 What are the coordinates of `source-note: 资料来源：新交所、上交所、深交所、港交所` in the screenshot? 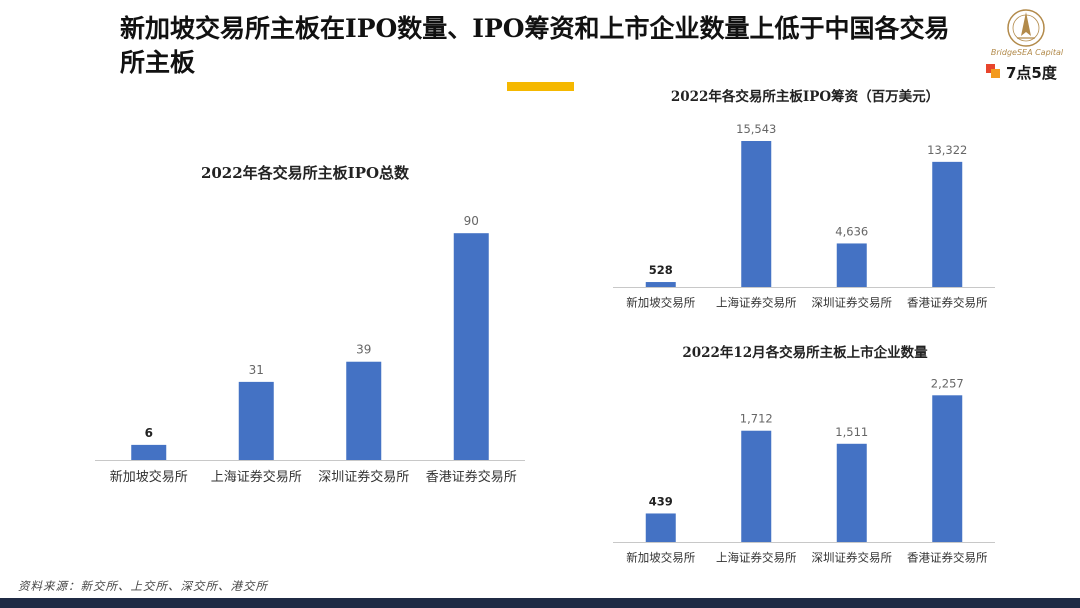 It's located at (143, 586).